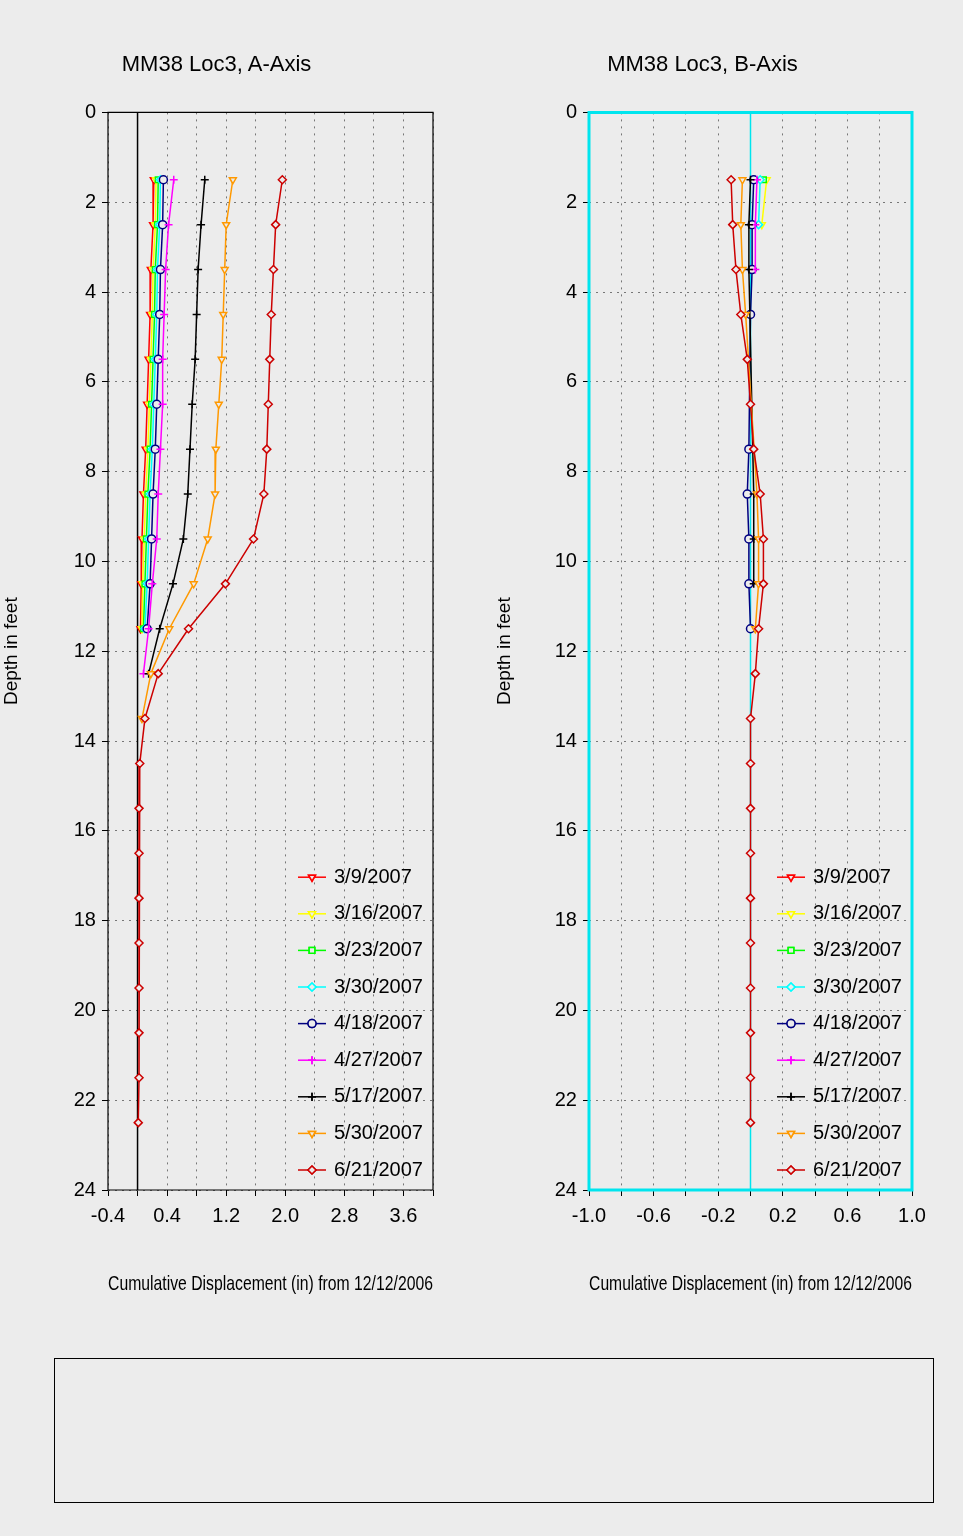  I want to click on x-tick-label: 1.2, so click(226, 1214).